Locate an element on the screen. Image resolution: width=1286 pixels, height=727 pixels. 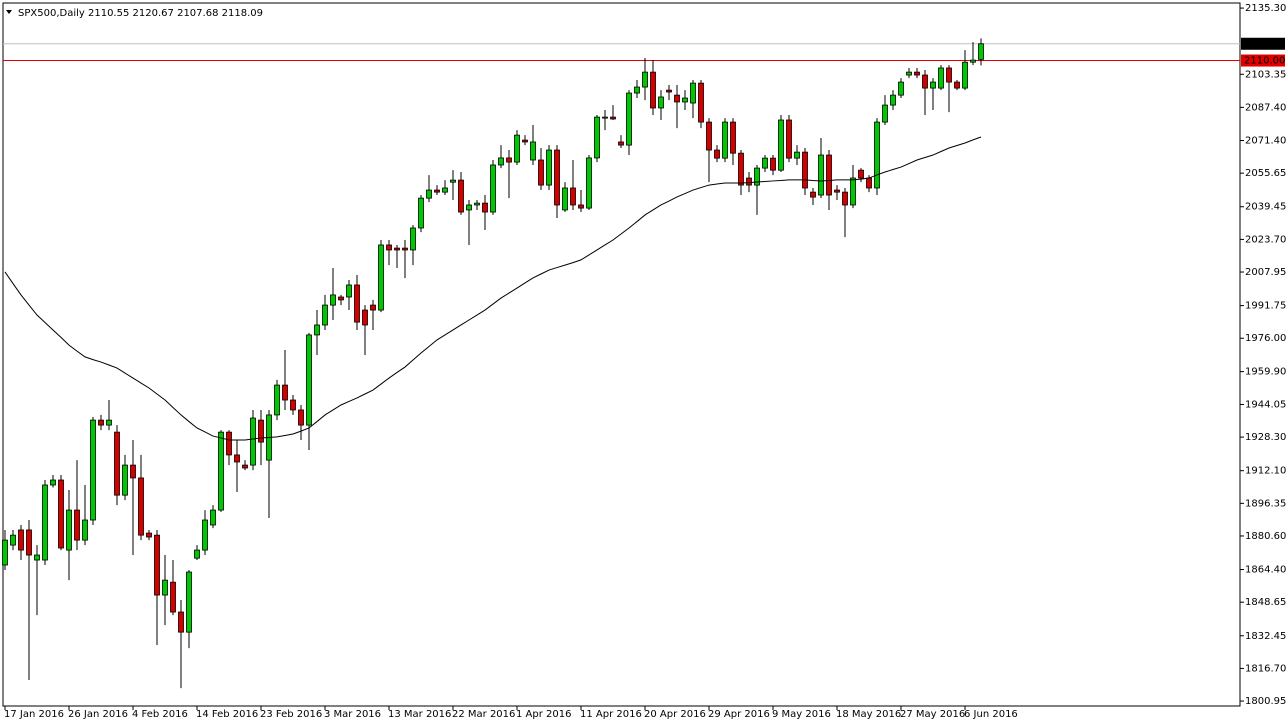
y-tick-label: 1848.65 is located at coordinates (1265, 602).